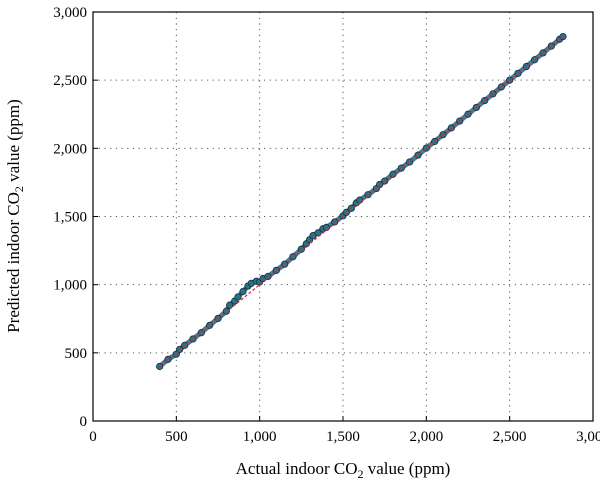 Image resolution: width=600 pixels, height=491 pixels. What do you see at coordinates (70, 149) in the screenshot?
I see `y-tick-label: 2,000` at bounding box center [70, 149].